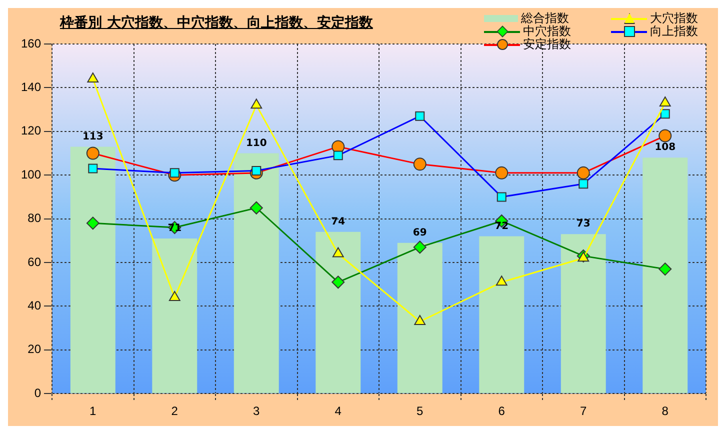 This screenshot has height=434, width=726. Describe the element at coordinates (420, 411) in the screenshot. I see `x-tick-label: 5` at that location.